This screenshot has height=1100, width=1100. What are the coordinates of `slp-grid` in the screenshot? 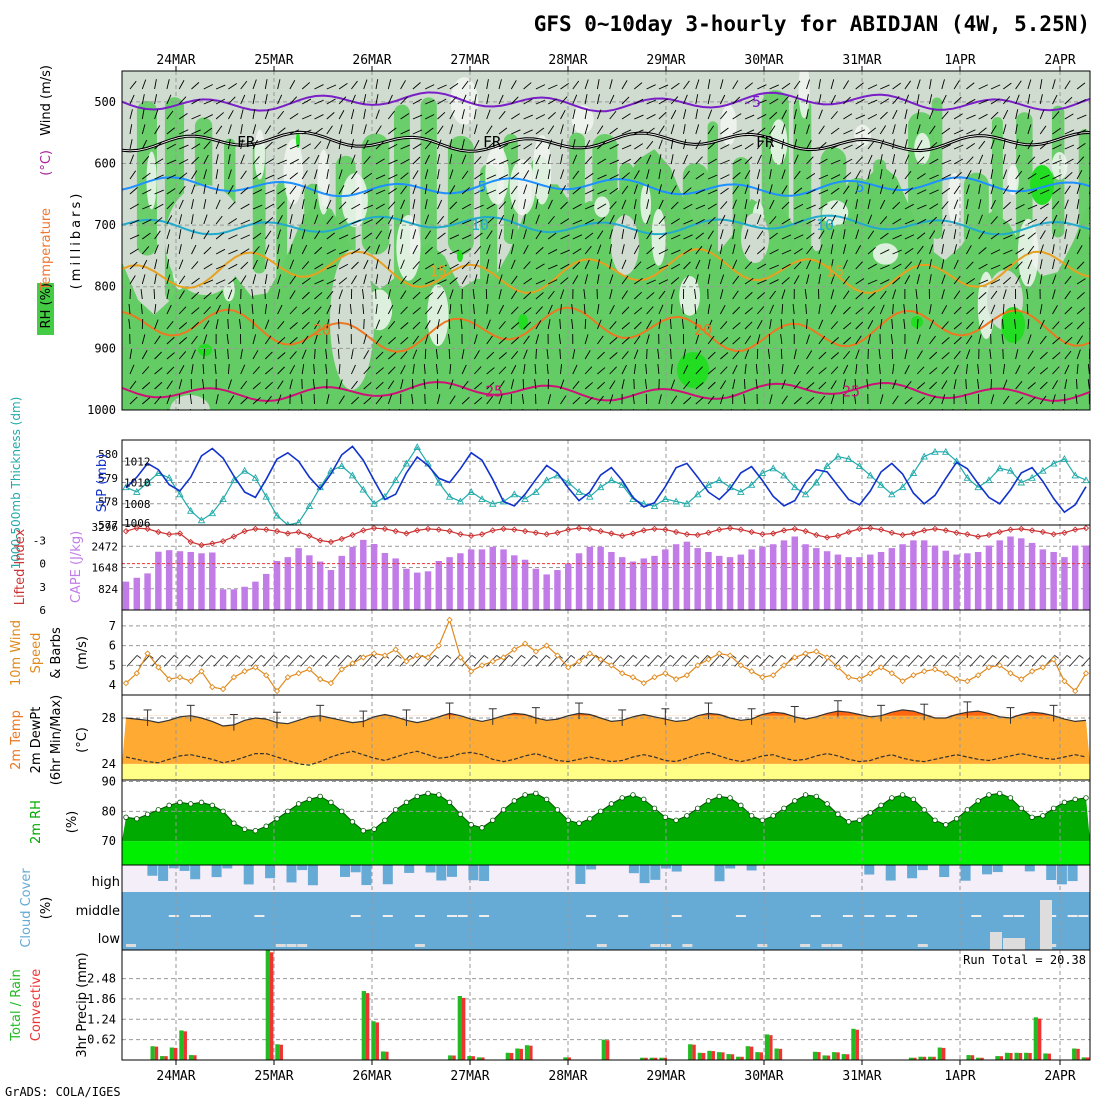 It's located at (606, 482).